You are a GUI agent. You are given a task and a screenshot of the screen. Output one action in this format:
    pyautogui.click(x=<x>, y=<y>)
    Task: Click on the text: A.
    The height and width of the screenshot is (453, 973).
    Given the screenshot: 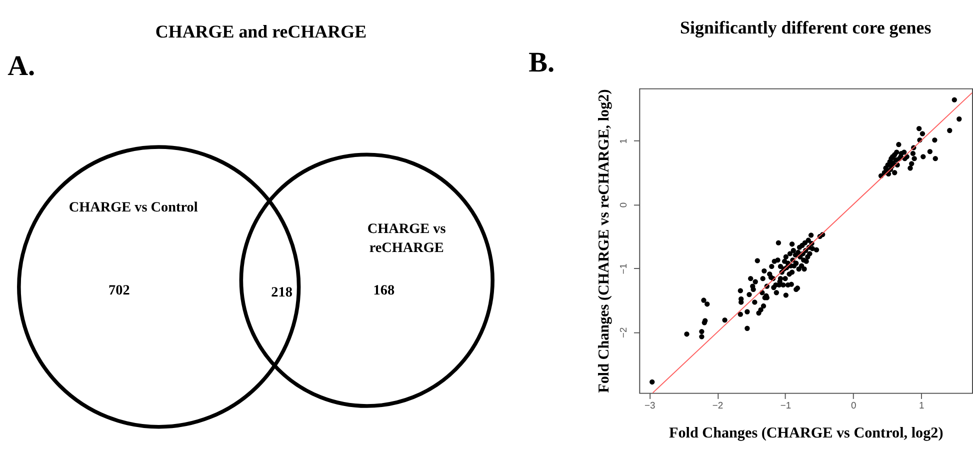 What is the action you would take?
    pyautogui.click(x=22, y=66)
    